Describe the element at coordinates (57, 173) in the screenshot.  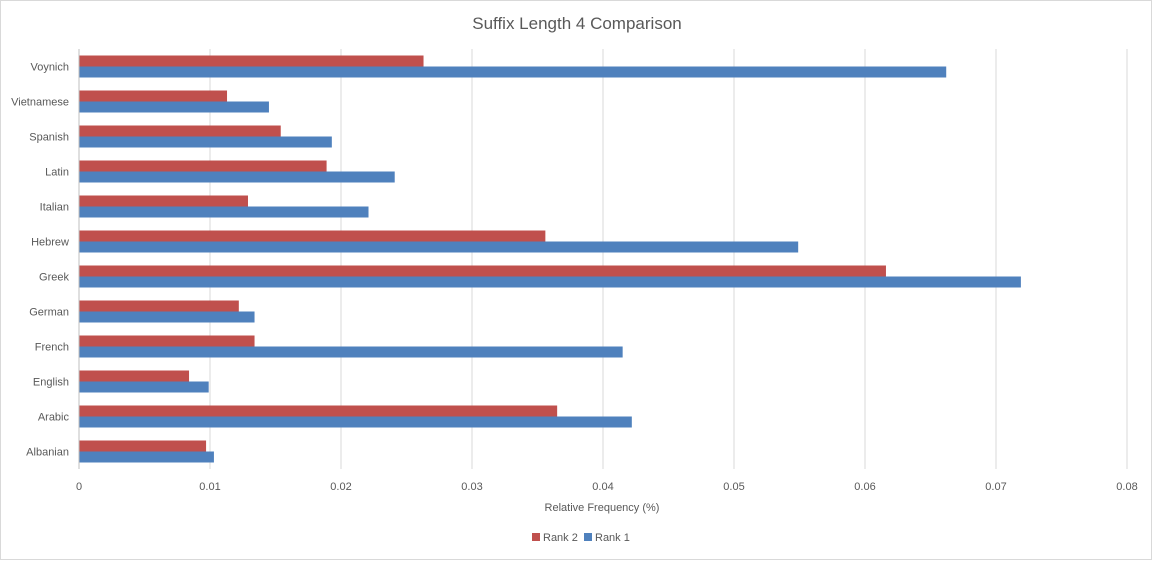
I see `y-category-label: Latin` at that location.